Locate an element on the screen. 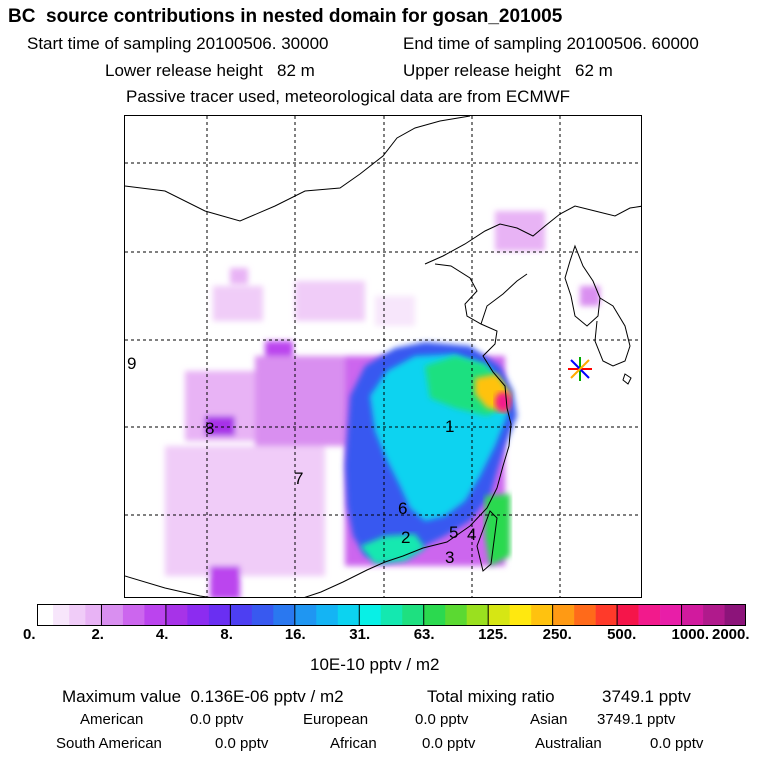  upper-release-label: Upper release height 62 m is located at coordinates (508, 70).